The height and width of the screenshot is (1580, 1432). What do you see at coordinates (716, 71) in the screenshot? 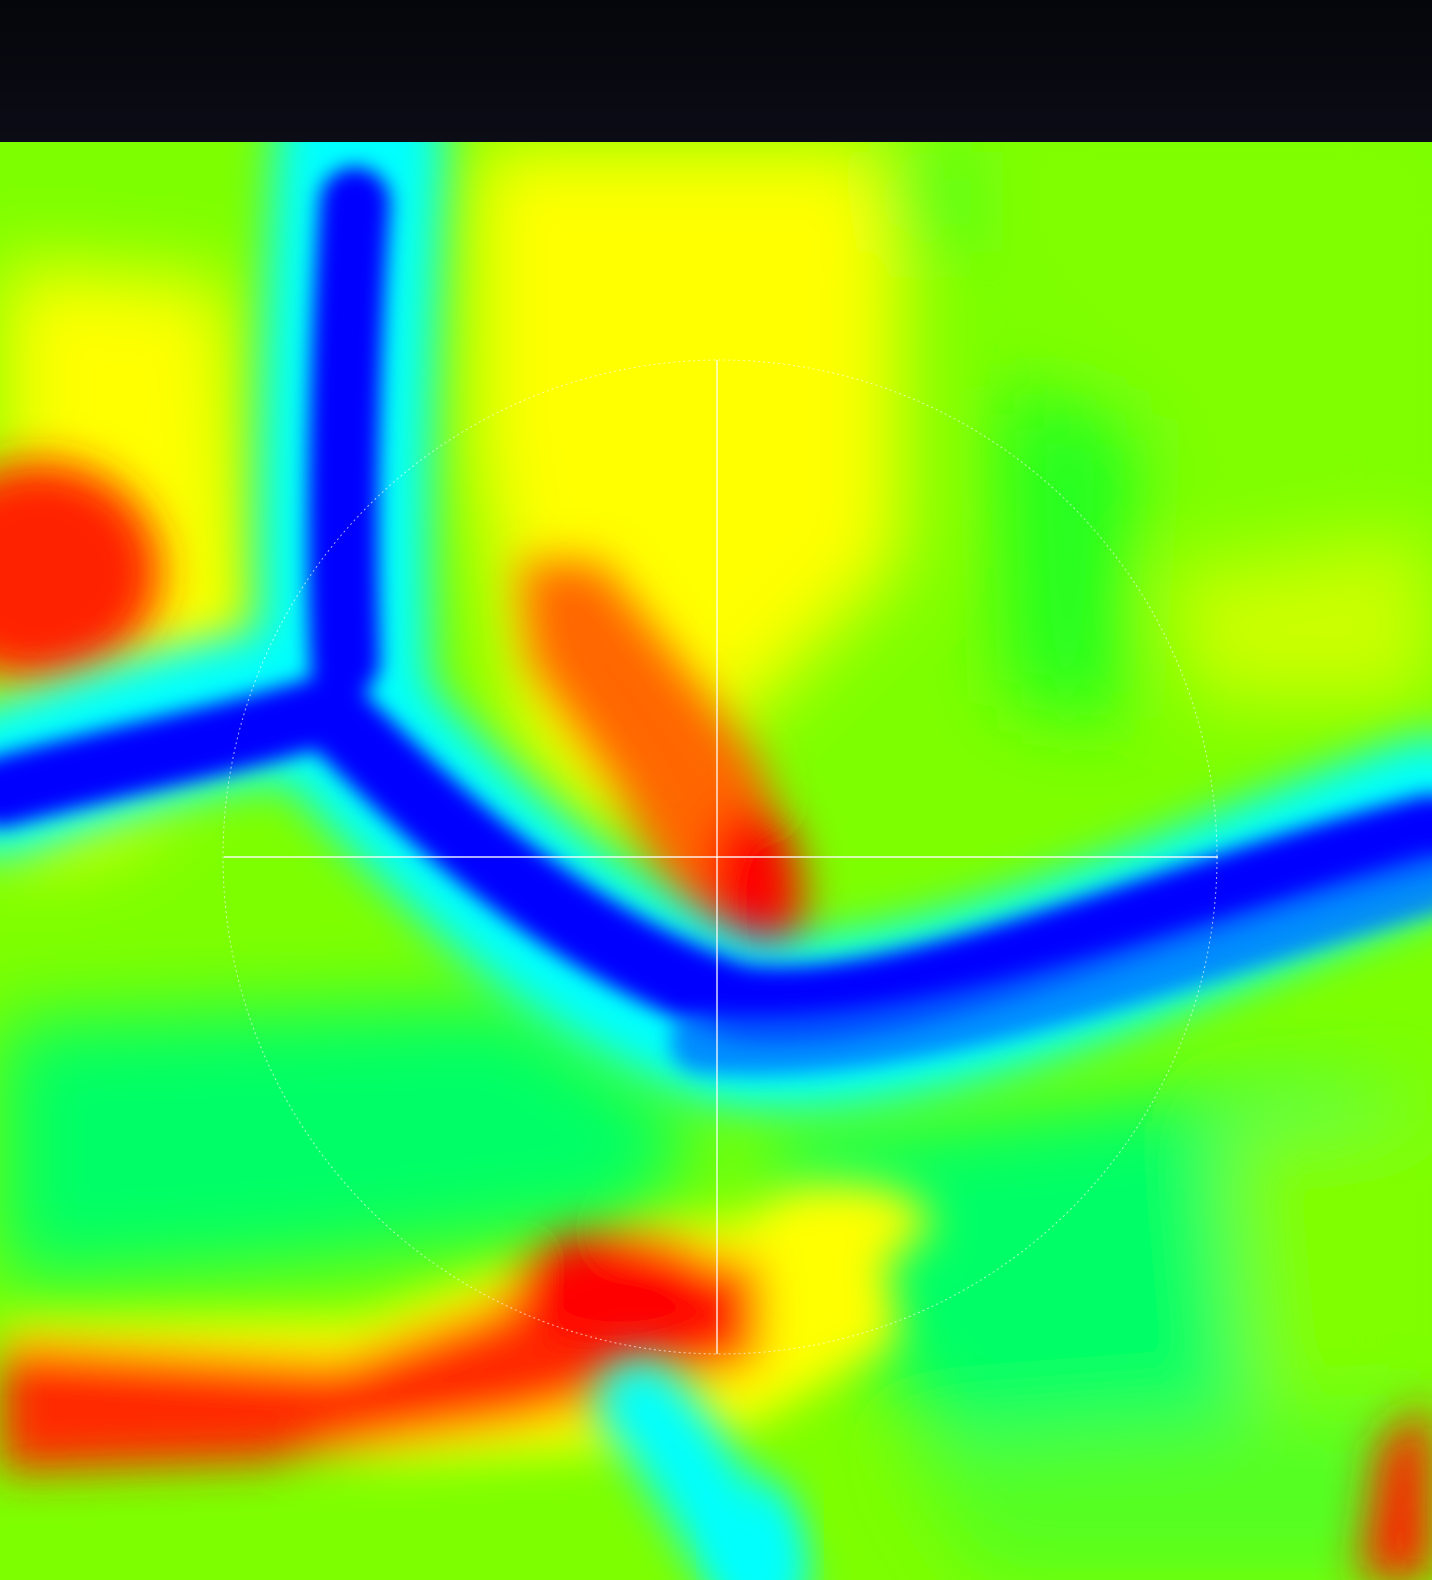
I see `top-bar` at bounding box center [716, 71].